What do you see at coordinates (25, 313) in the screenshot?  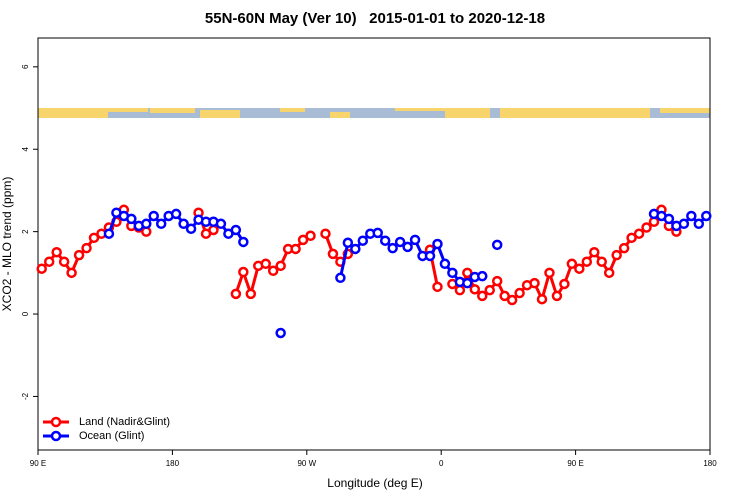 I see `y-tick-label: 0` at bounding box center [25, 313].